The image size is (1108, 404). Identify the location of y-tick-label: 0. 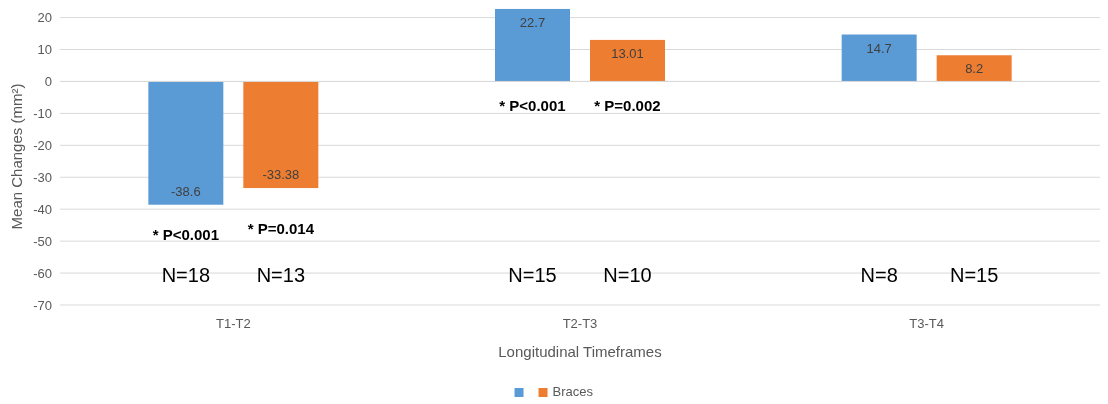
(48, 82).